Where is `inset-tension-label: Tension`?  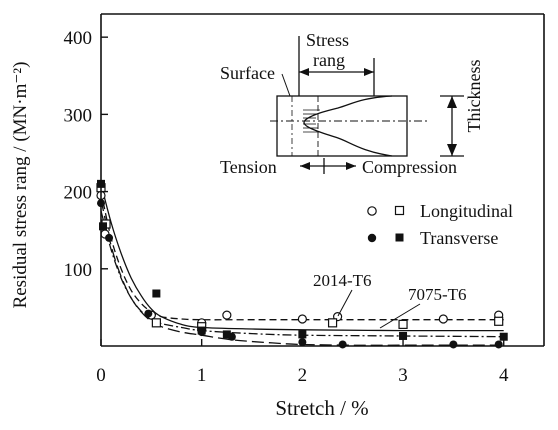 inset-tension-label: Tension is located at coordinates (248, 167).